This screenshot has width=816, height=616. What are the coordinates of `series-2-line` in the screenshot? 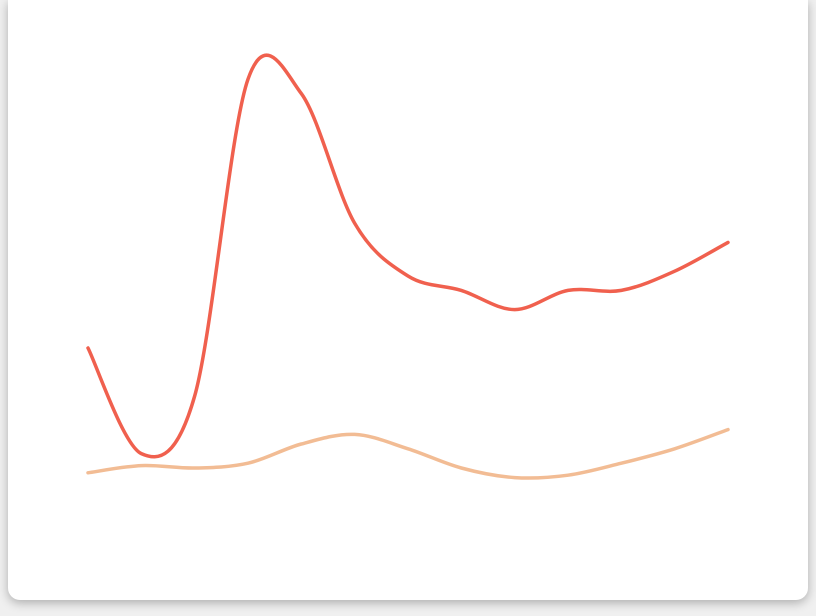 It's located at (408, 453).